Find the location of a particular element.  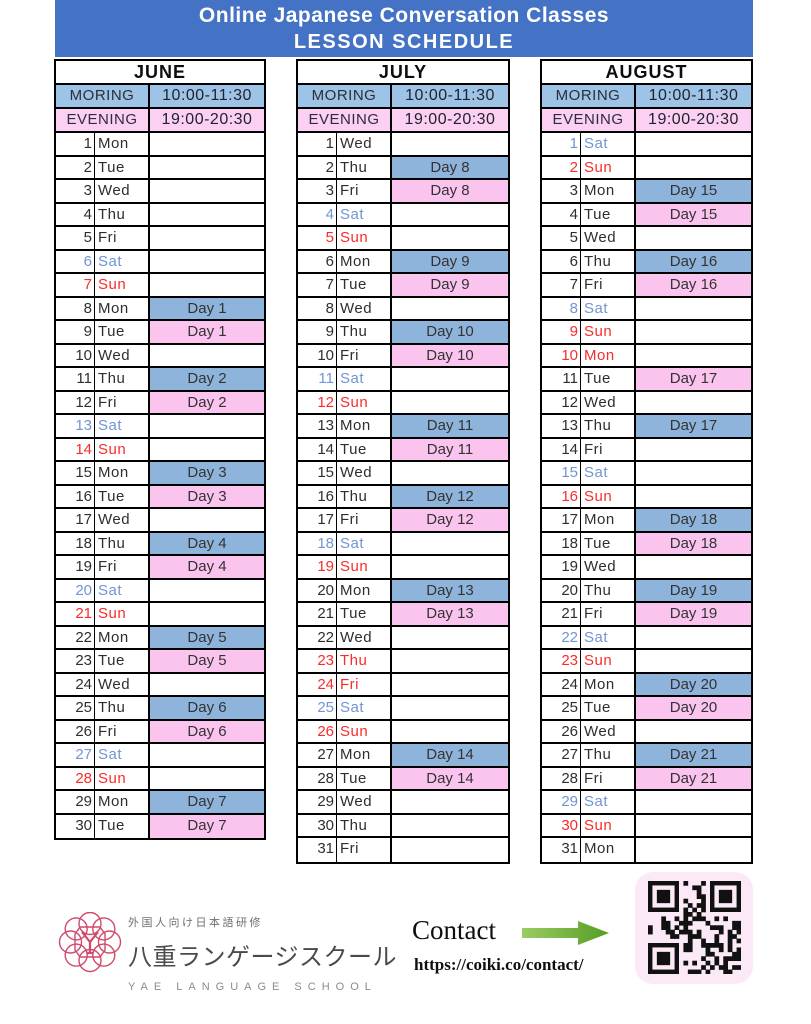

day-number: 19 is located at coordinates (75, 567).